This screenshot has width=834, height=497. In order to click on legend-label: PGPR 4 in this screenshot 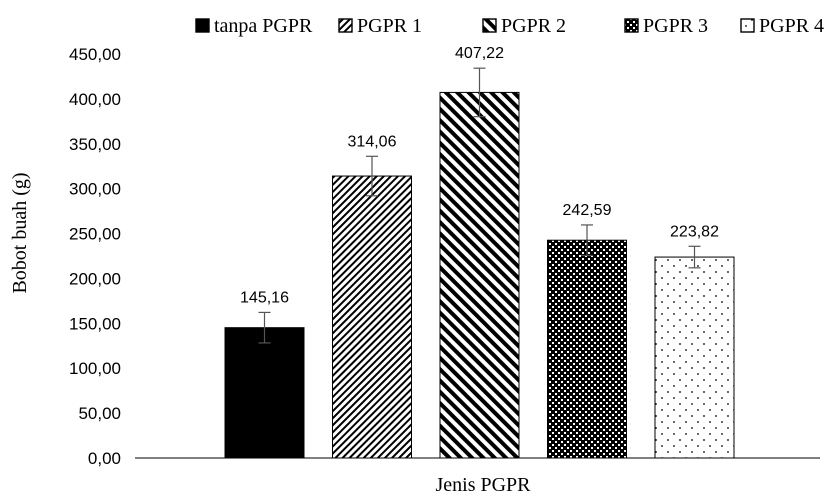, I will do `click(791, 26)`.